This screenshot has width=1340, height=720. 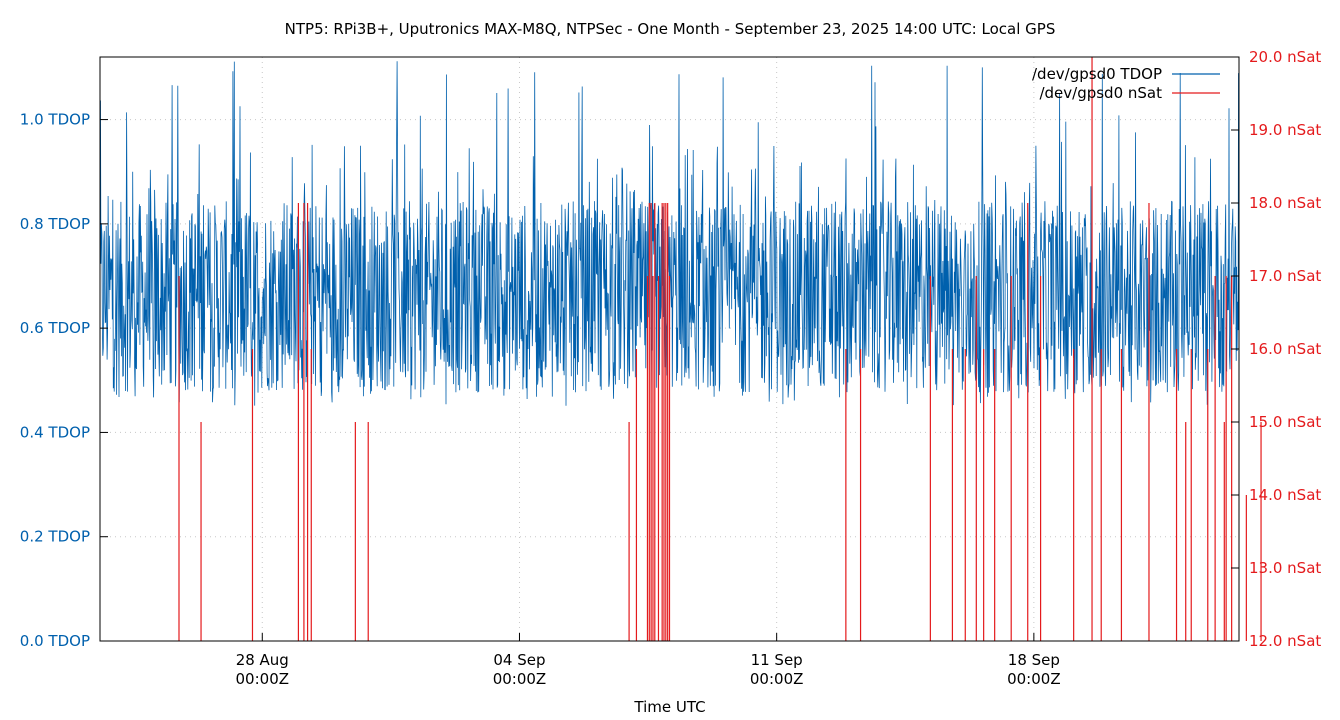 What do you see at coordinates (1100, 93) in the screenshot?
I see `legend-label: /dev/gpsd0 nSat` at bounding box center [1100, 93].